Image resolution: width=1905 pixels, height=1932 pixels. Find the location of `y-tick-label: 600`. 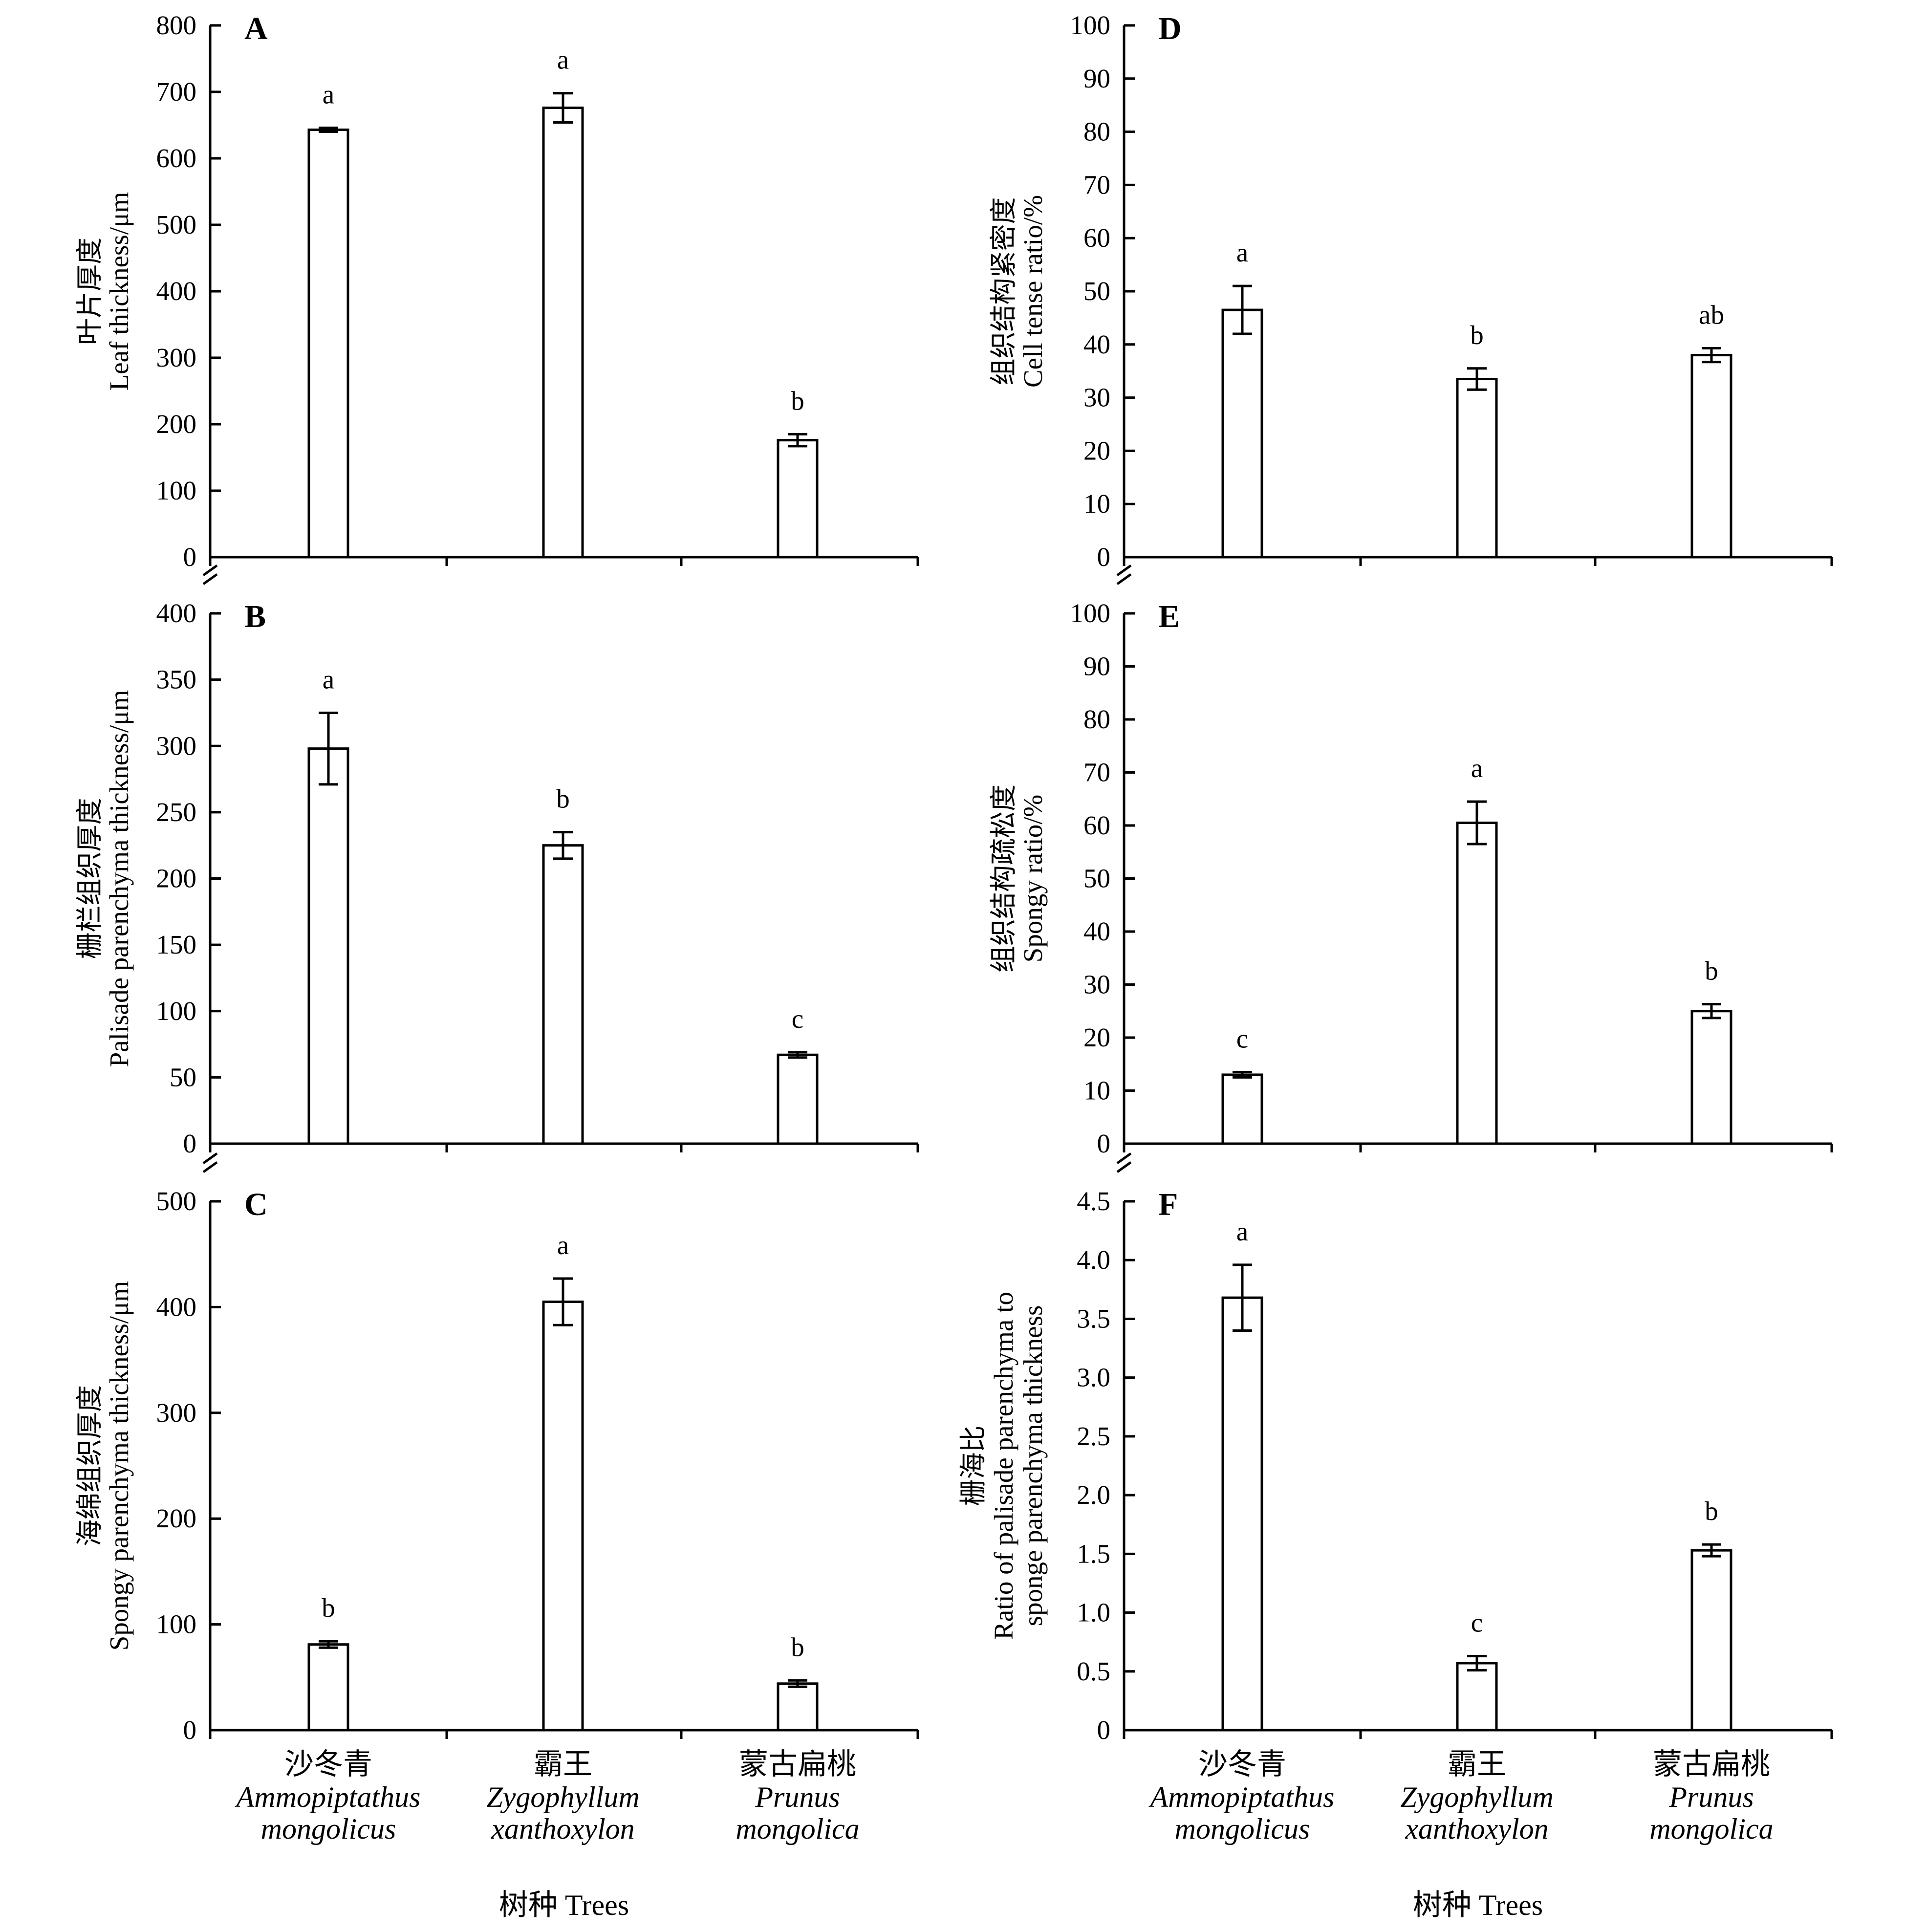

y-tick-label: 600 is located at coordinates (176, 158).